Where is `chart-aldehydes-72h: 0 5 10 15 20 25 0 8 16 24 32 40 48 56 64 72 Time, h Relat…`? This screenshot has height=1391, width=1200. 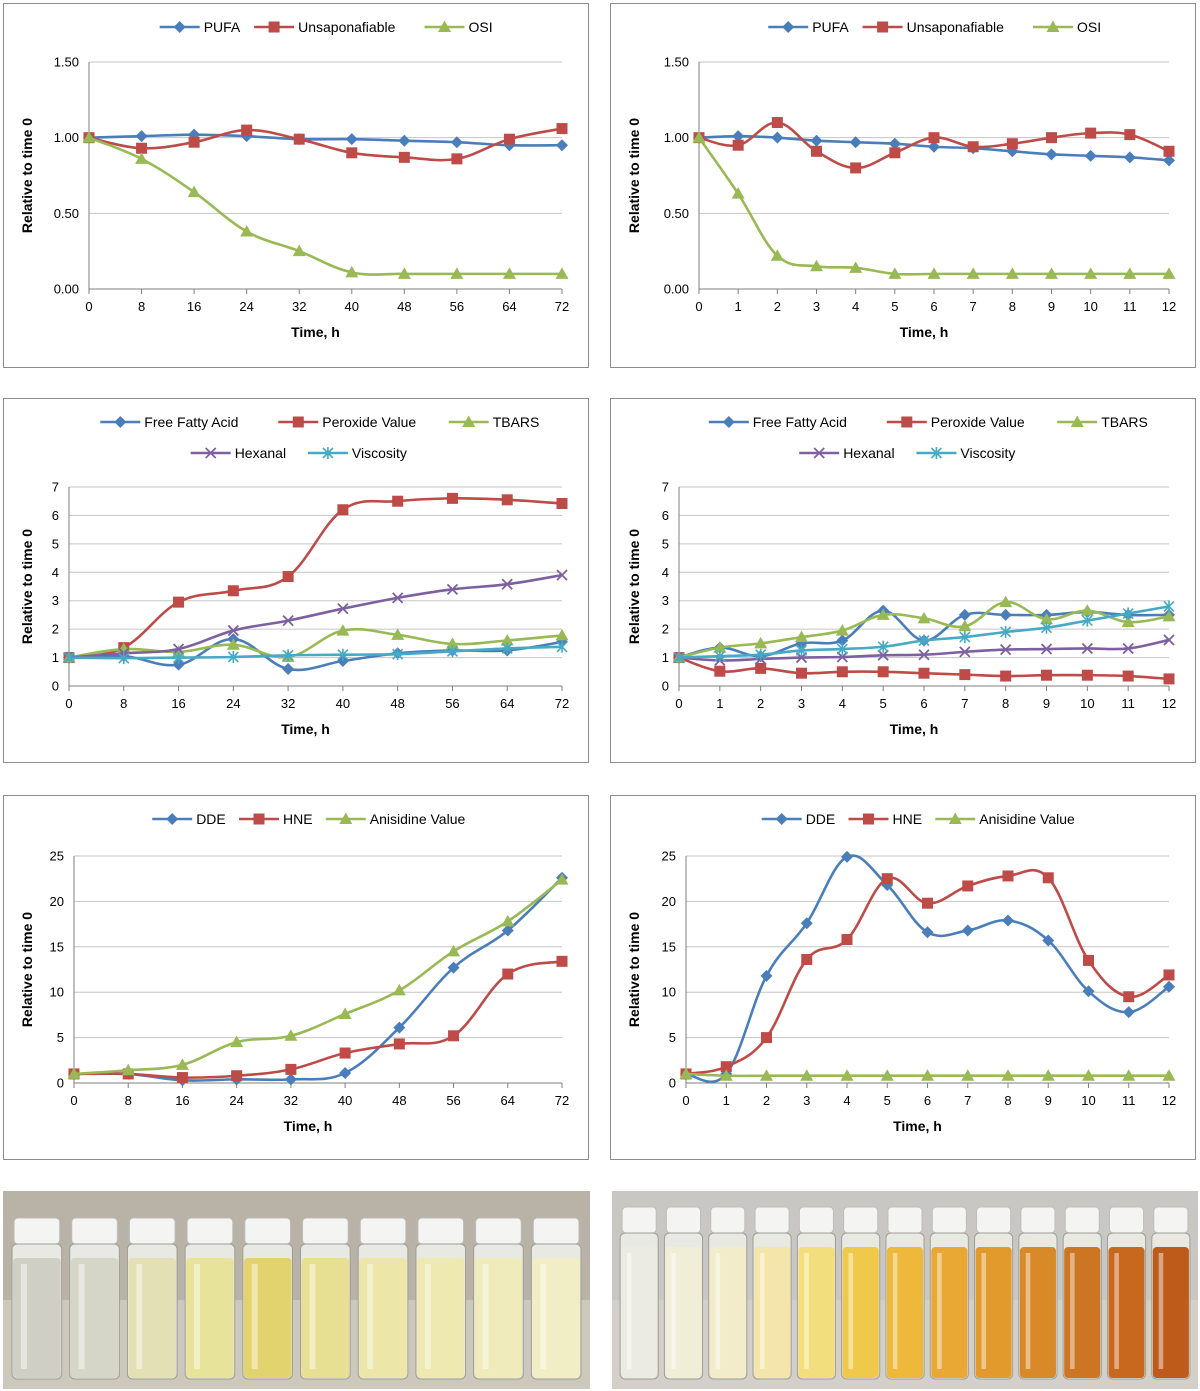
chart-aldehydes-72h: 0 5 10 15 20 25 0 8 16 24 32 40 48 56 64 72 Time, h Relat… is located at coordinates (296, 977).